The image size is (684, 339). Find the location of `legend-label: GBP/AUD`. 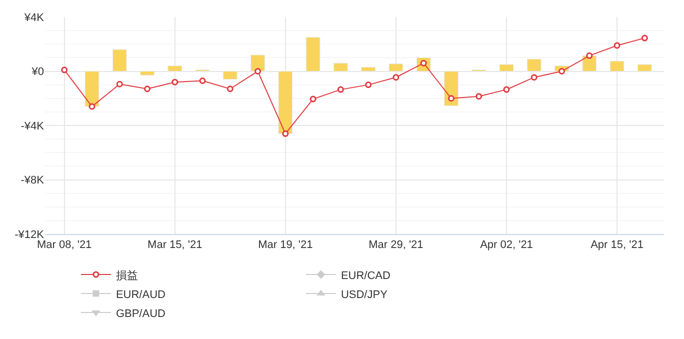

legend-label: GBP/AUD is located at coordinates (141, 314).